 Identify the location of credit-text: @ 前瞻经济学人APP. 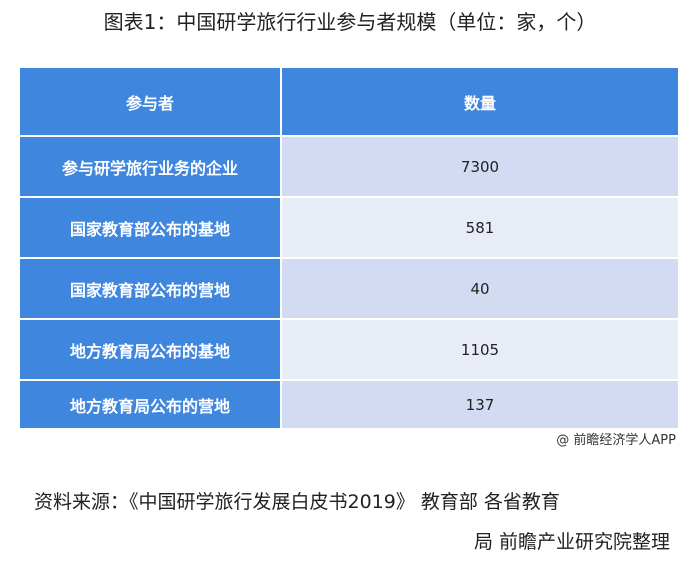
(616, 440).